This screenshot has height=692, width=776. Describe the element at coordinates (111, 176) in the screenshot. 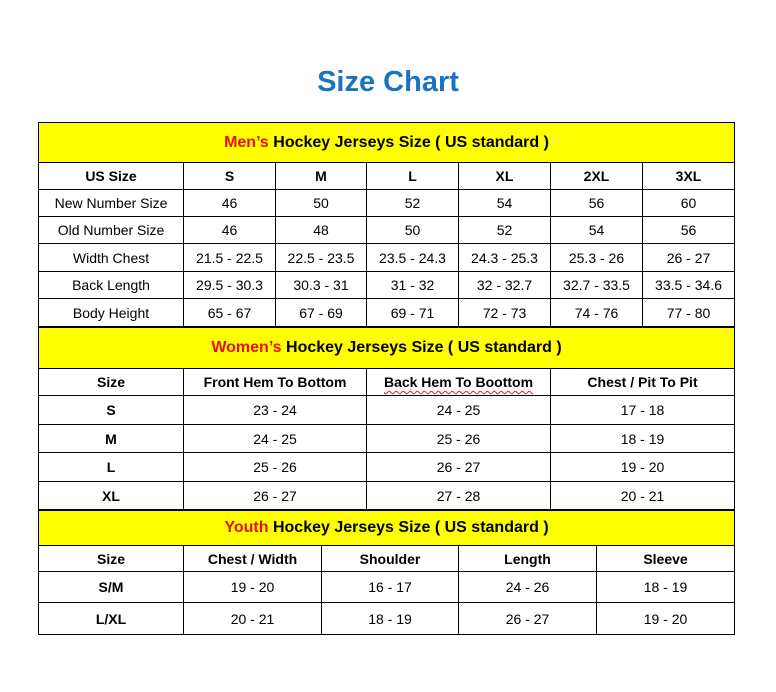

I see `column-header: US Size` at that location.